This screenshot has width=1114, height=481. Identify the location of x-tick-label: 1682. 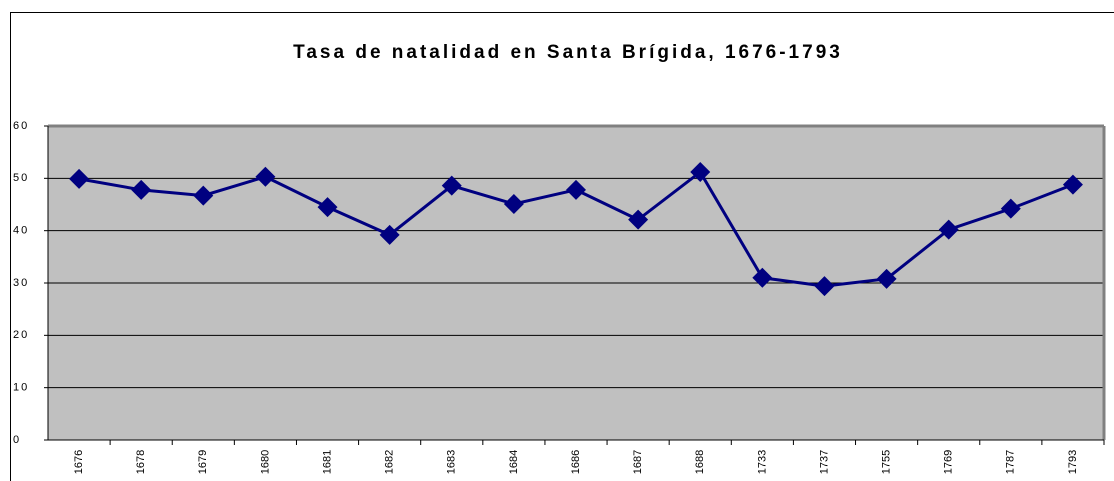
(390, 462).